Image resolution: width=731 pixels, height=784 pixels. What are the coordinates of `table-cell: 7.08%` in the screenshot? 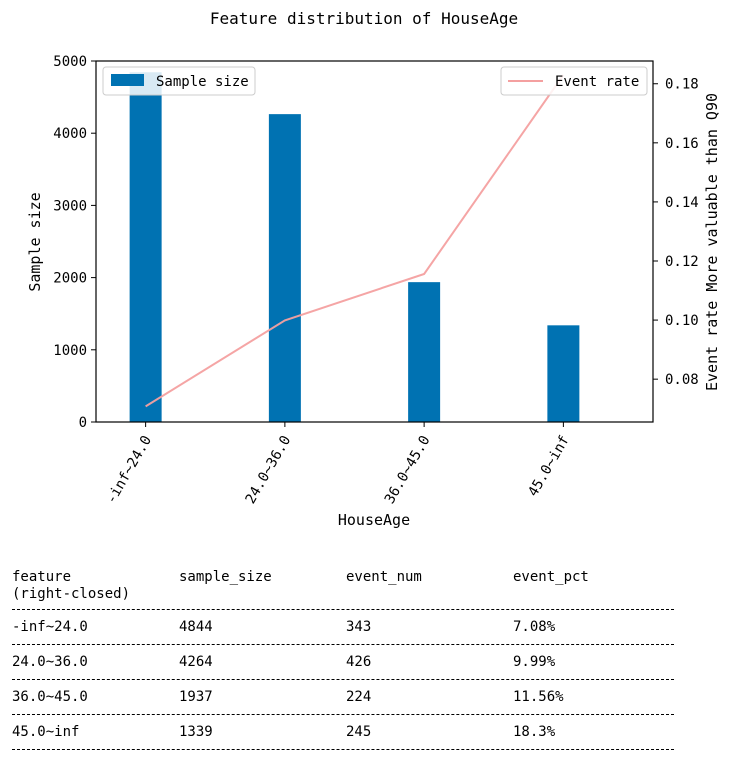 It's located at (534, 626).